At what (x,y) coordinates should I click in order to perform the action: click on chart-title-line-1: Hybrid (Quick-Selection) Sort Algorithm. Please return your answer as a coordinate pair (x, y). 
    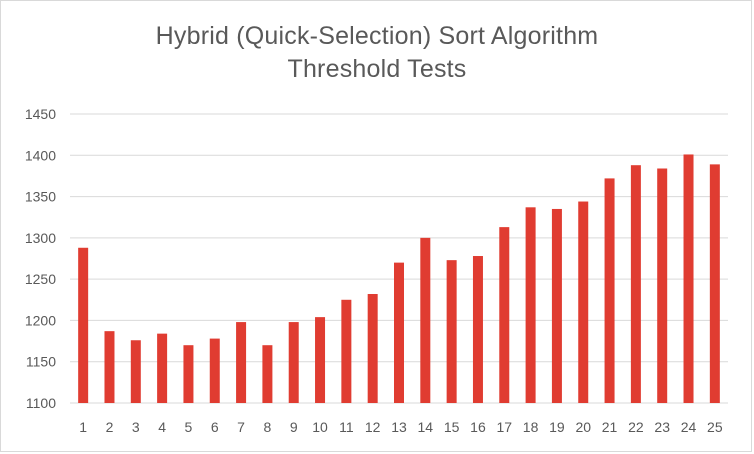
    Looking at the image, I should click on (377, 36).